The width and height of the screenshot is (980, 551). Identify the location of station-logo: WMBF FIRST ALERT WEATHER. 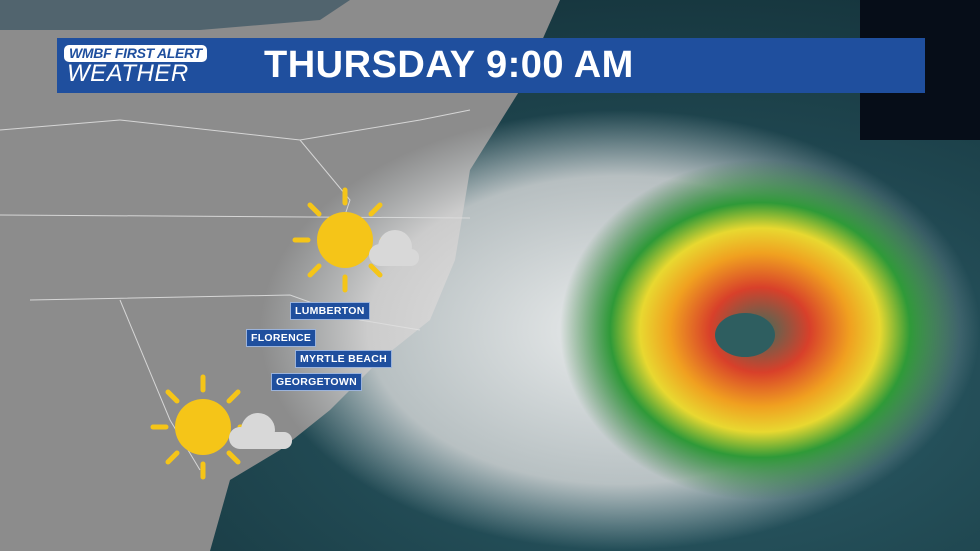
(144, 66).